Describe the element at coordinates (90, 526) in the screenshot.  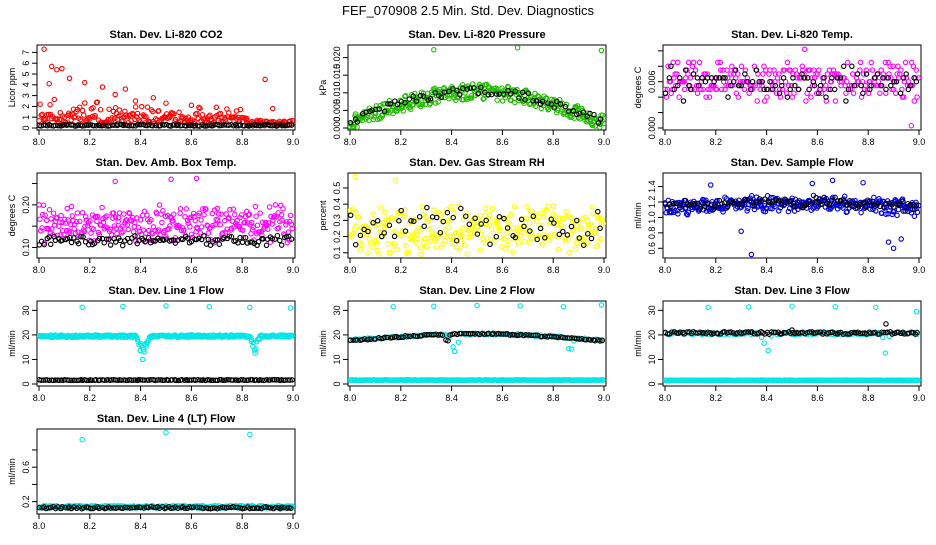
I see `x-tick-label: 8.2` at that location.